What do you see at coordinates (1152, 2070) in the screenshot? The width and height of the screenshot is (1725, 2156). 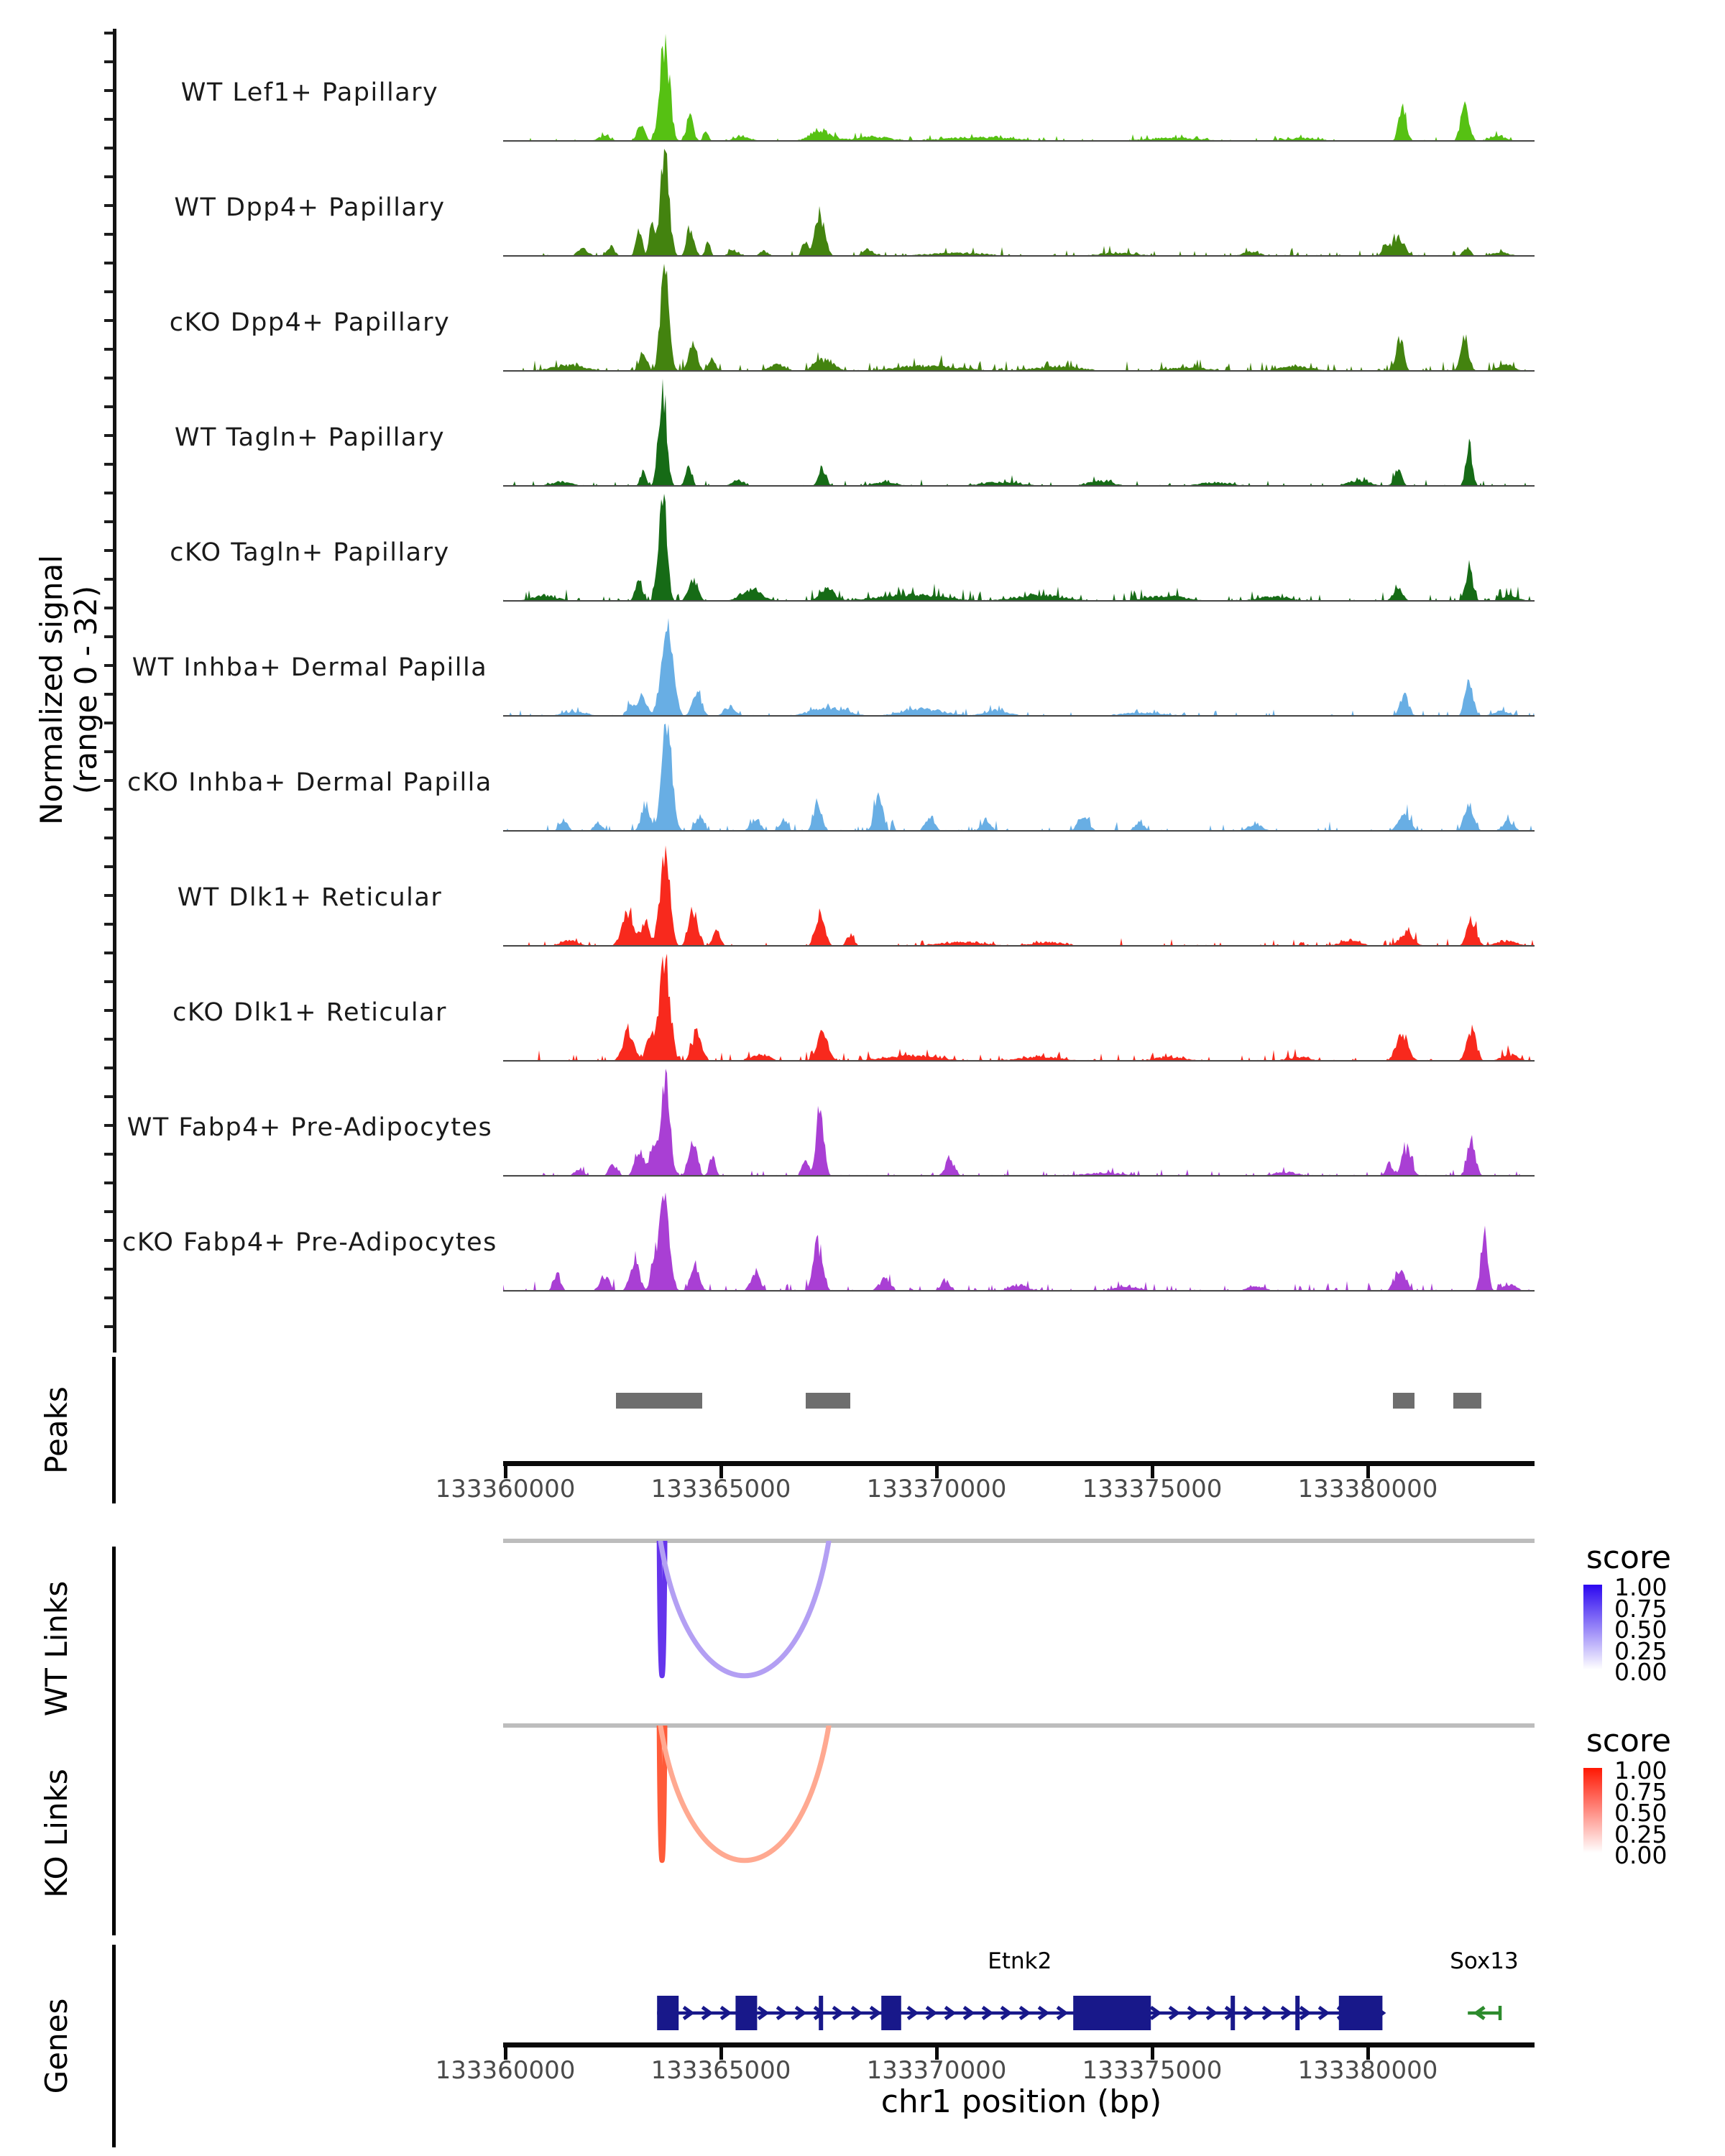 I see `axis-bottom-tick-label-3: 133375000` at bounding box center [1152, 2070].